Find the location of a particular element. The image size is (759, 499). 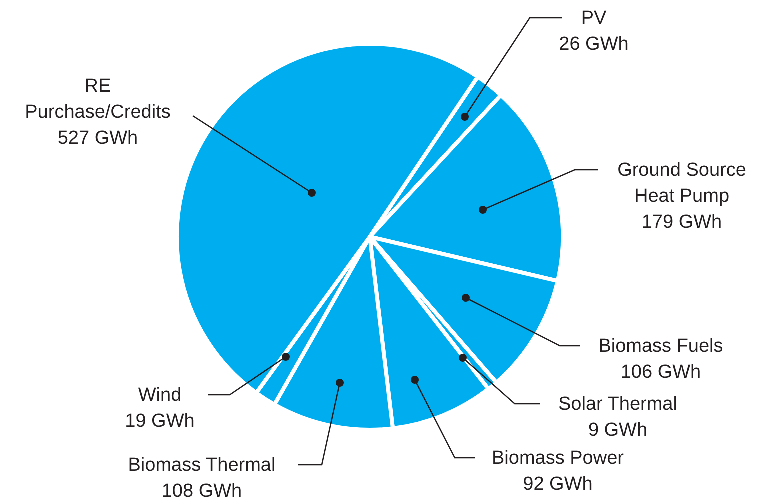

slice-label: Wind is located at coordinates (160, 395).